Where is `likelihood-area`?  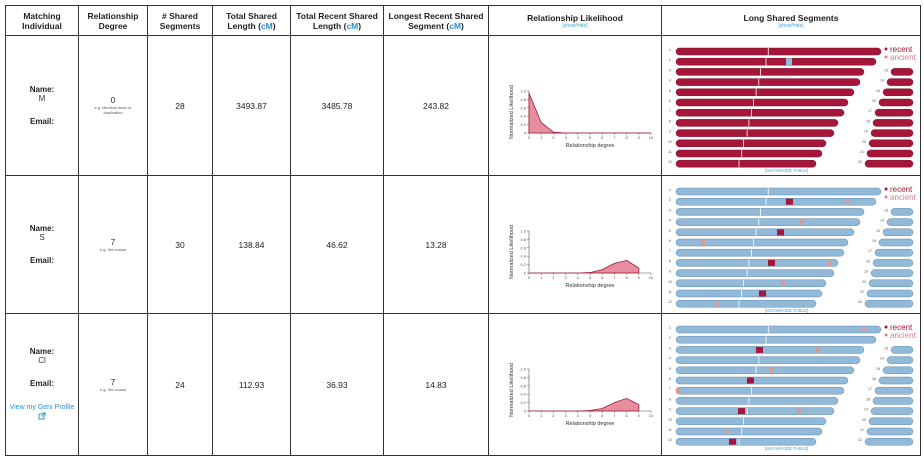
likelihood-area is located at coordinates (584, 266).